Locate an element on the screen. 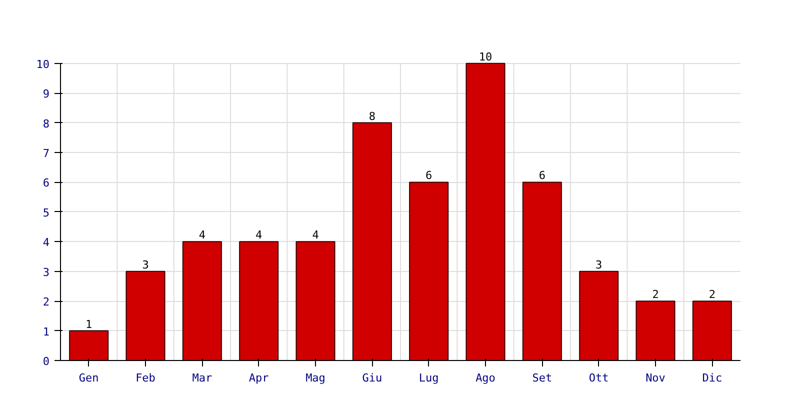 The image size is (800, 400). data-label: 10 is located at coordinates (485, 57).